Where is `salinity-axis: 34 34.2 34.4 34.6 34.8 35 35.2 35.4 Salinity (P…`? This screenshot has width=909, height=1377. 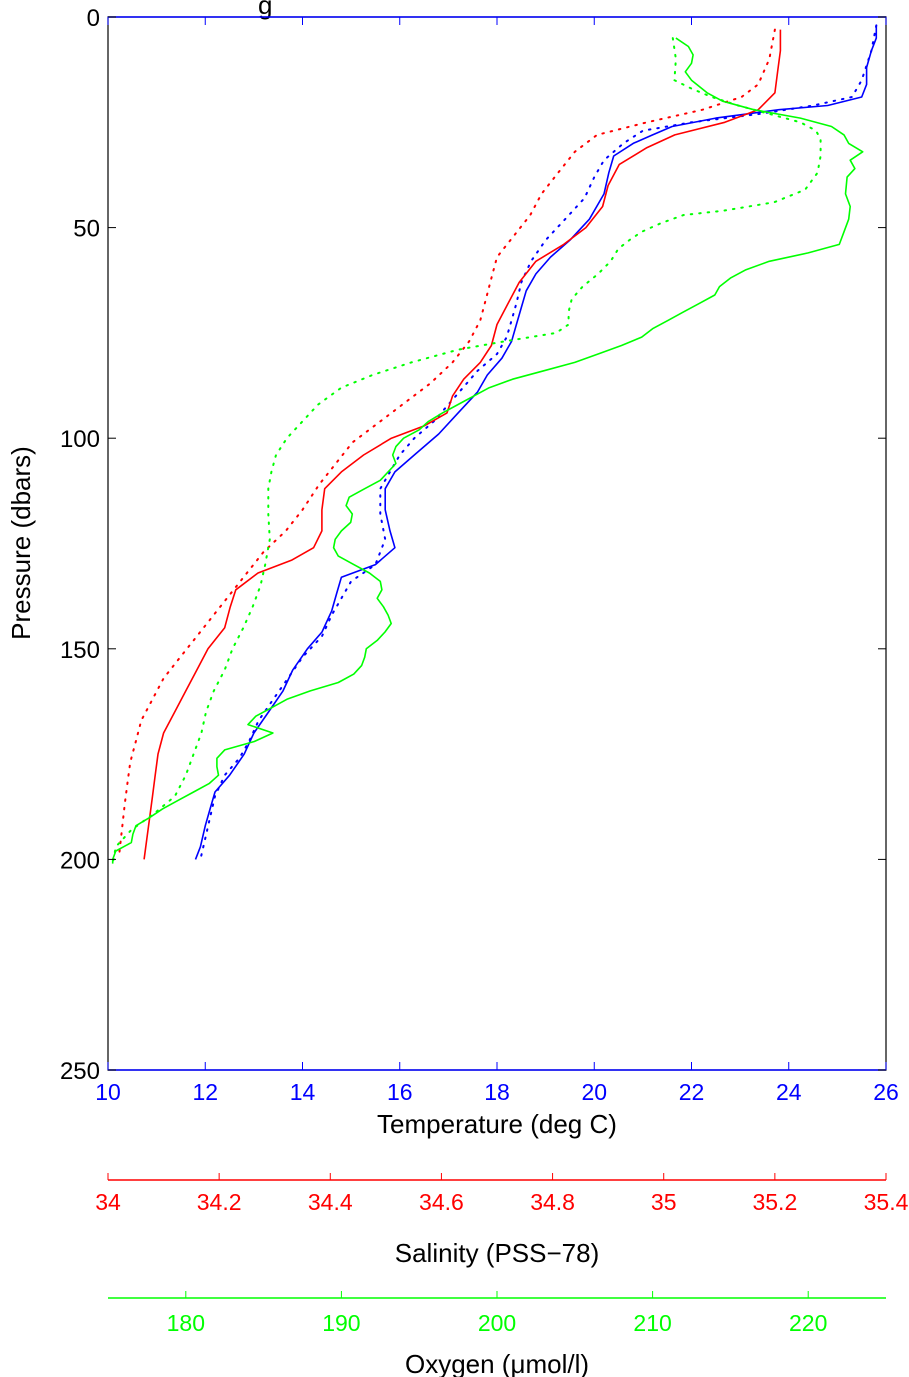 salinity-axis: 34 34.2 34.4 34.6 34.8 35 35.2 35.4 Salinity (P… is located at coordinates (502, 1220).